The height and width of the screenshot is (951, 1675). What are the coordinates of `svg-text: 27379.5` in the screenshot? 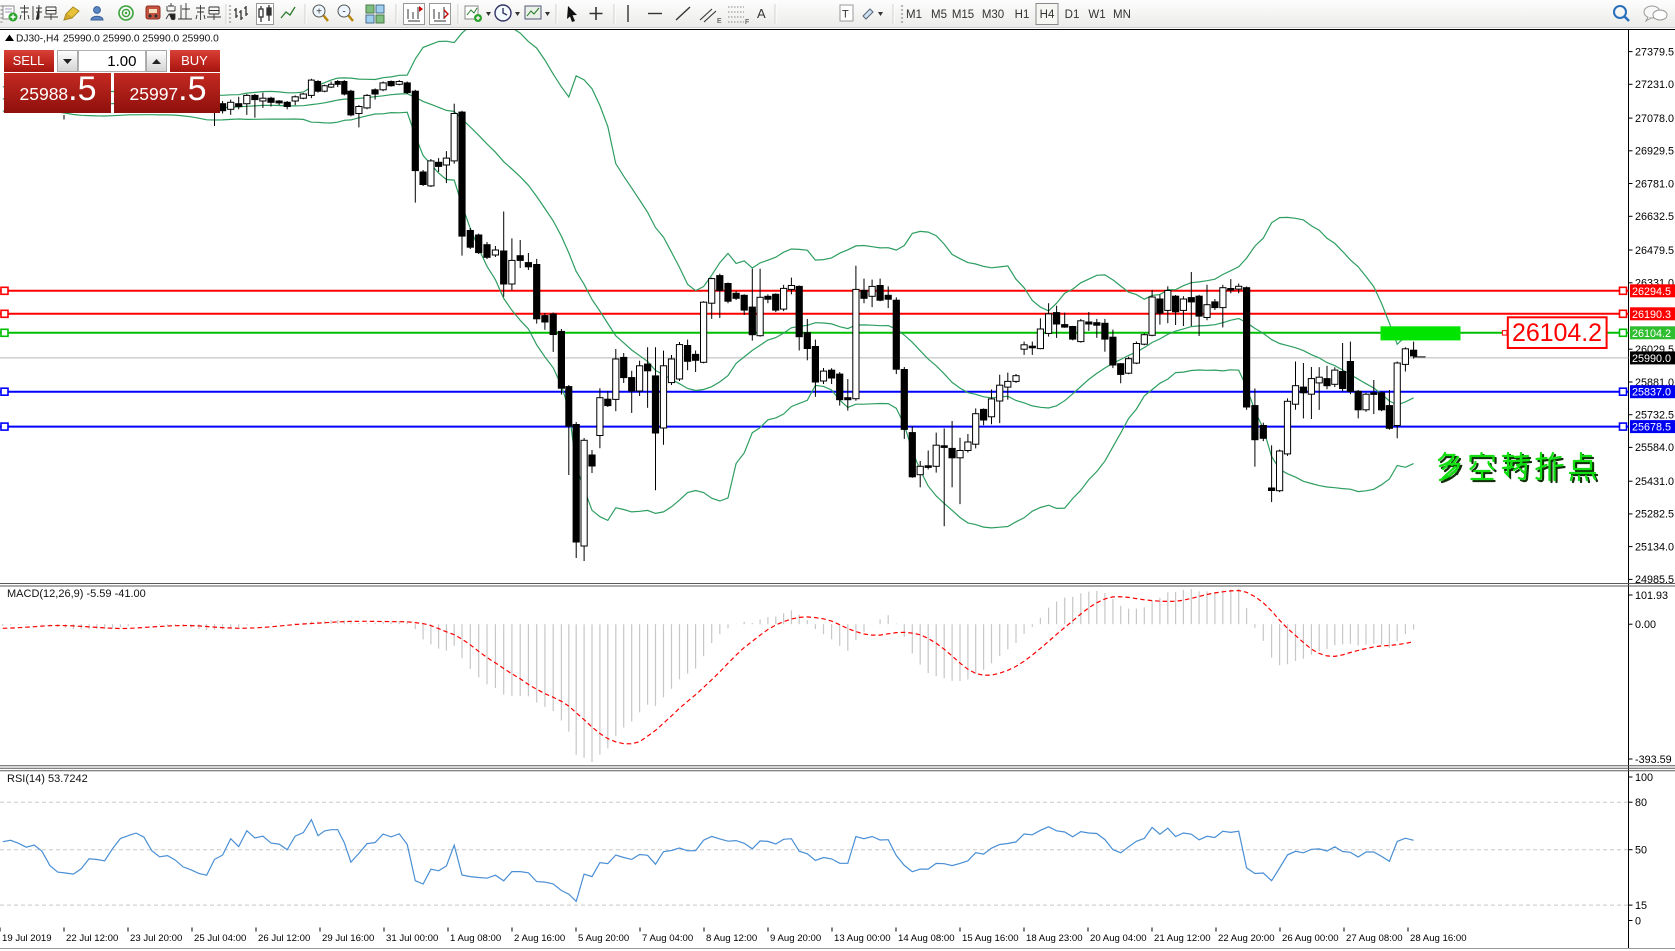 It's located at (1654, 52).